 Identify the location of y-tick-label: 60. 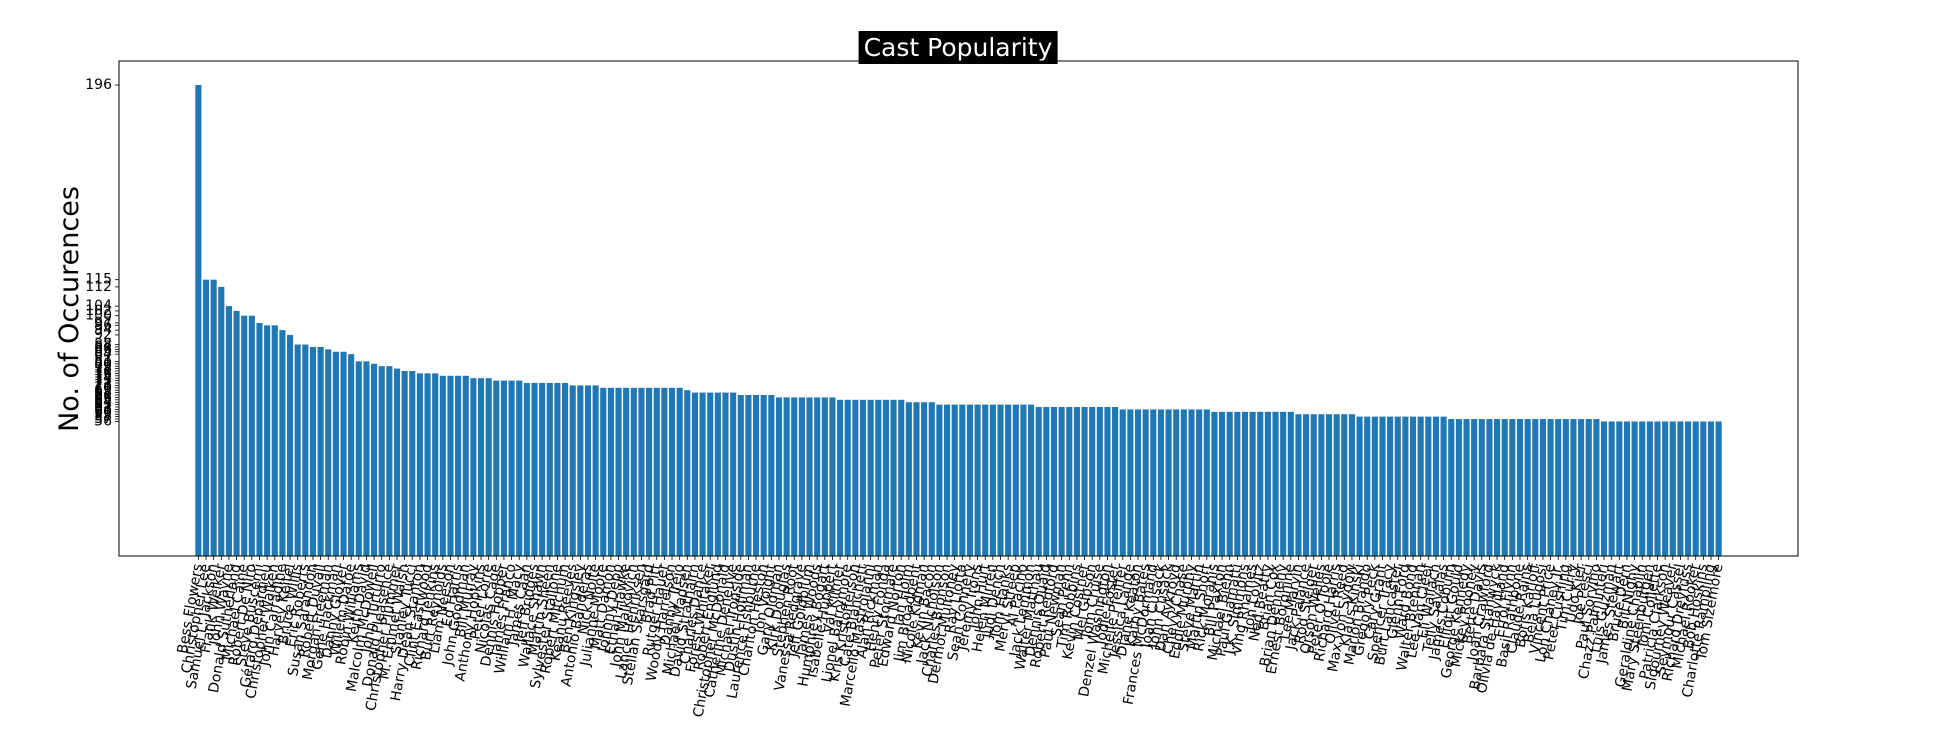
(103, 412).